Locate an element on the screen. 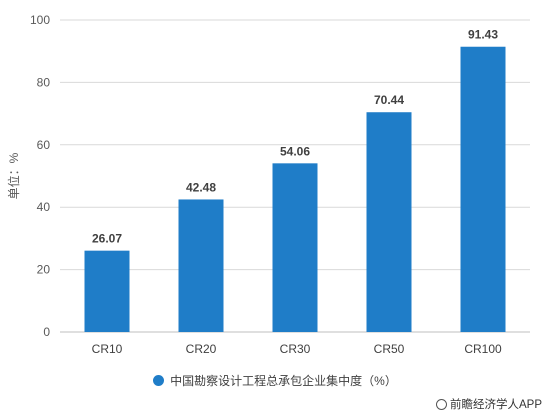 This screenshot has width=550, height=417. y-tick-label: 60 is located at coordinates (44, 145).